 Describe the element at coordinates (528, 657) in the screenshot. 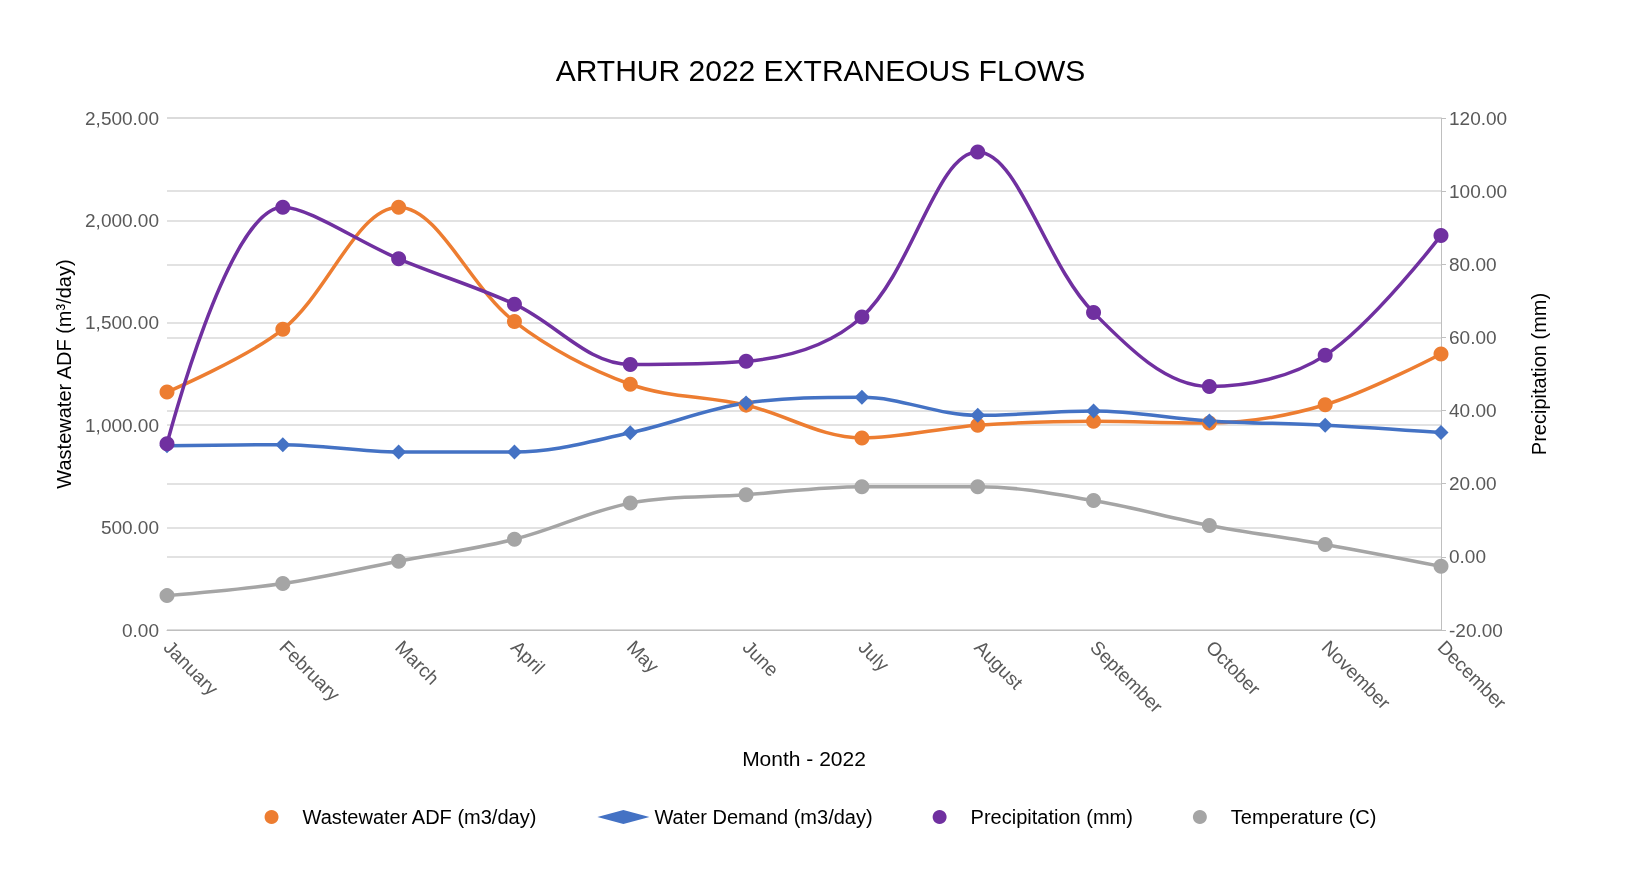

I see `x-tick-label: April` at that location.